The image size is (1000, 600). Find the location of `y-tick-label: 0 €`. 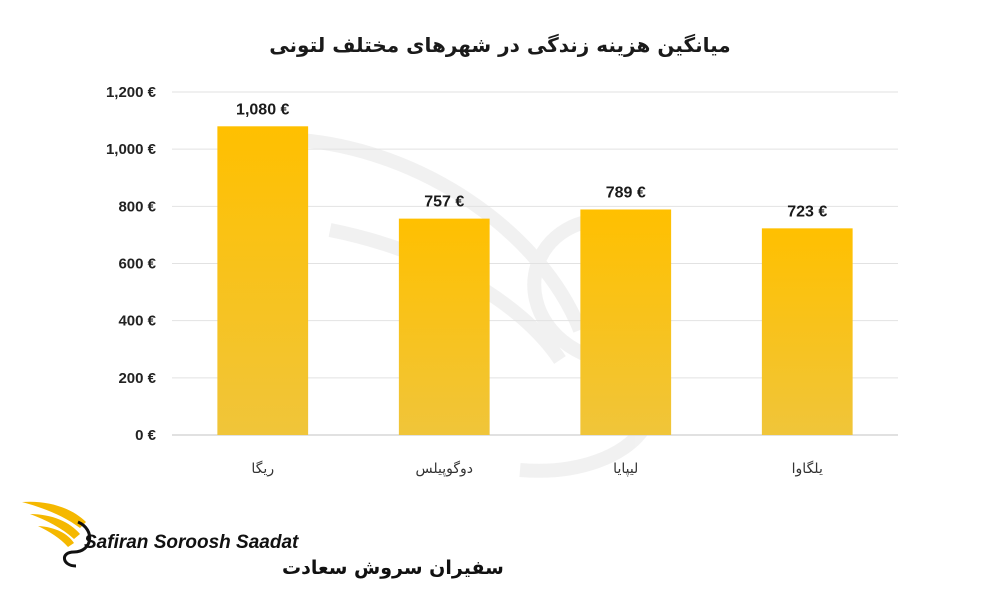

y-tick-label: 0 € is located at coordinates (146, 435).